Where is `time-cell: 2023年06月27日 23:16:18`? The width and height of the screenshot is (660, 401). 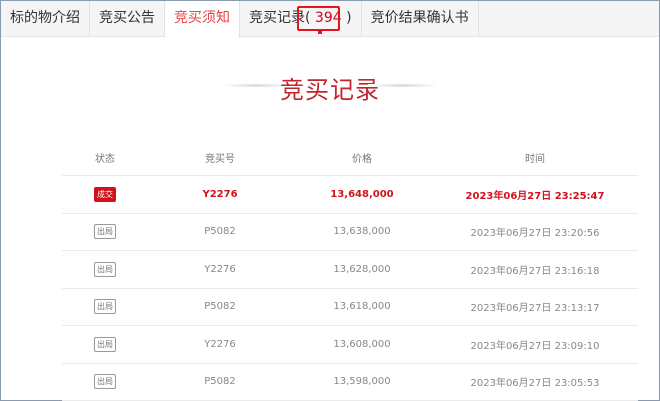 time-cell: 2023年06月27日 23:16:18 is located at coordinates (535, 271).